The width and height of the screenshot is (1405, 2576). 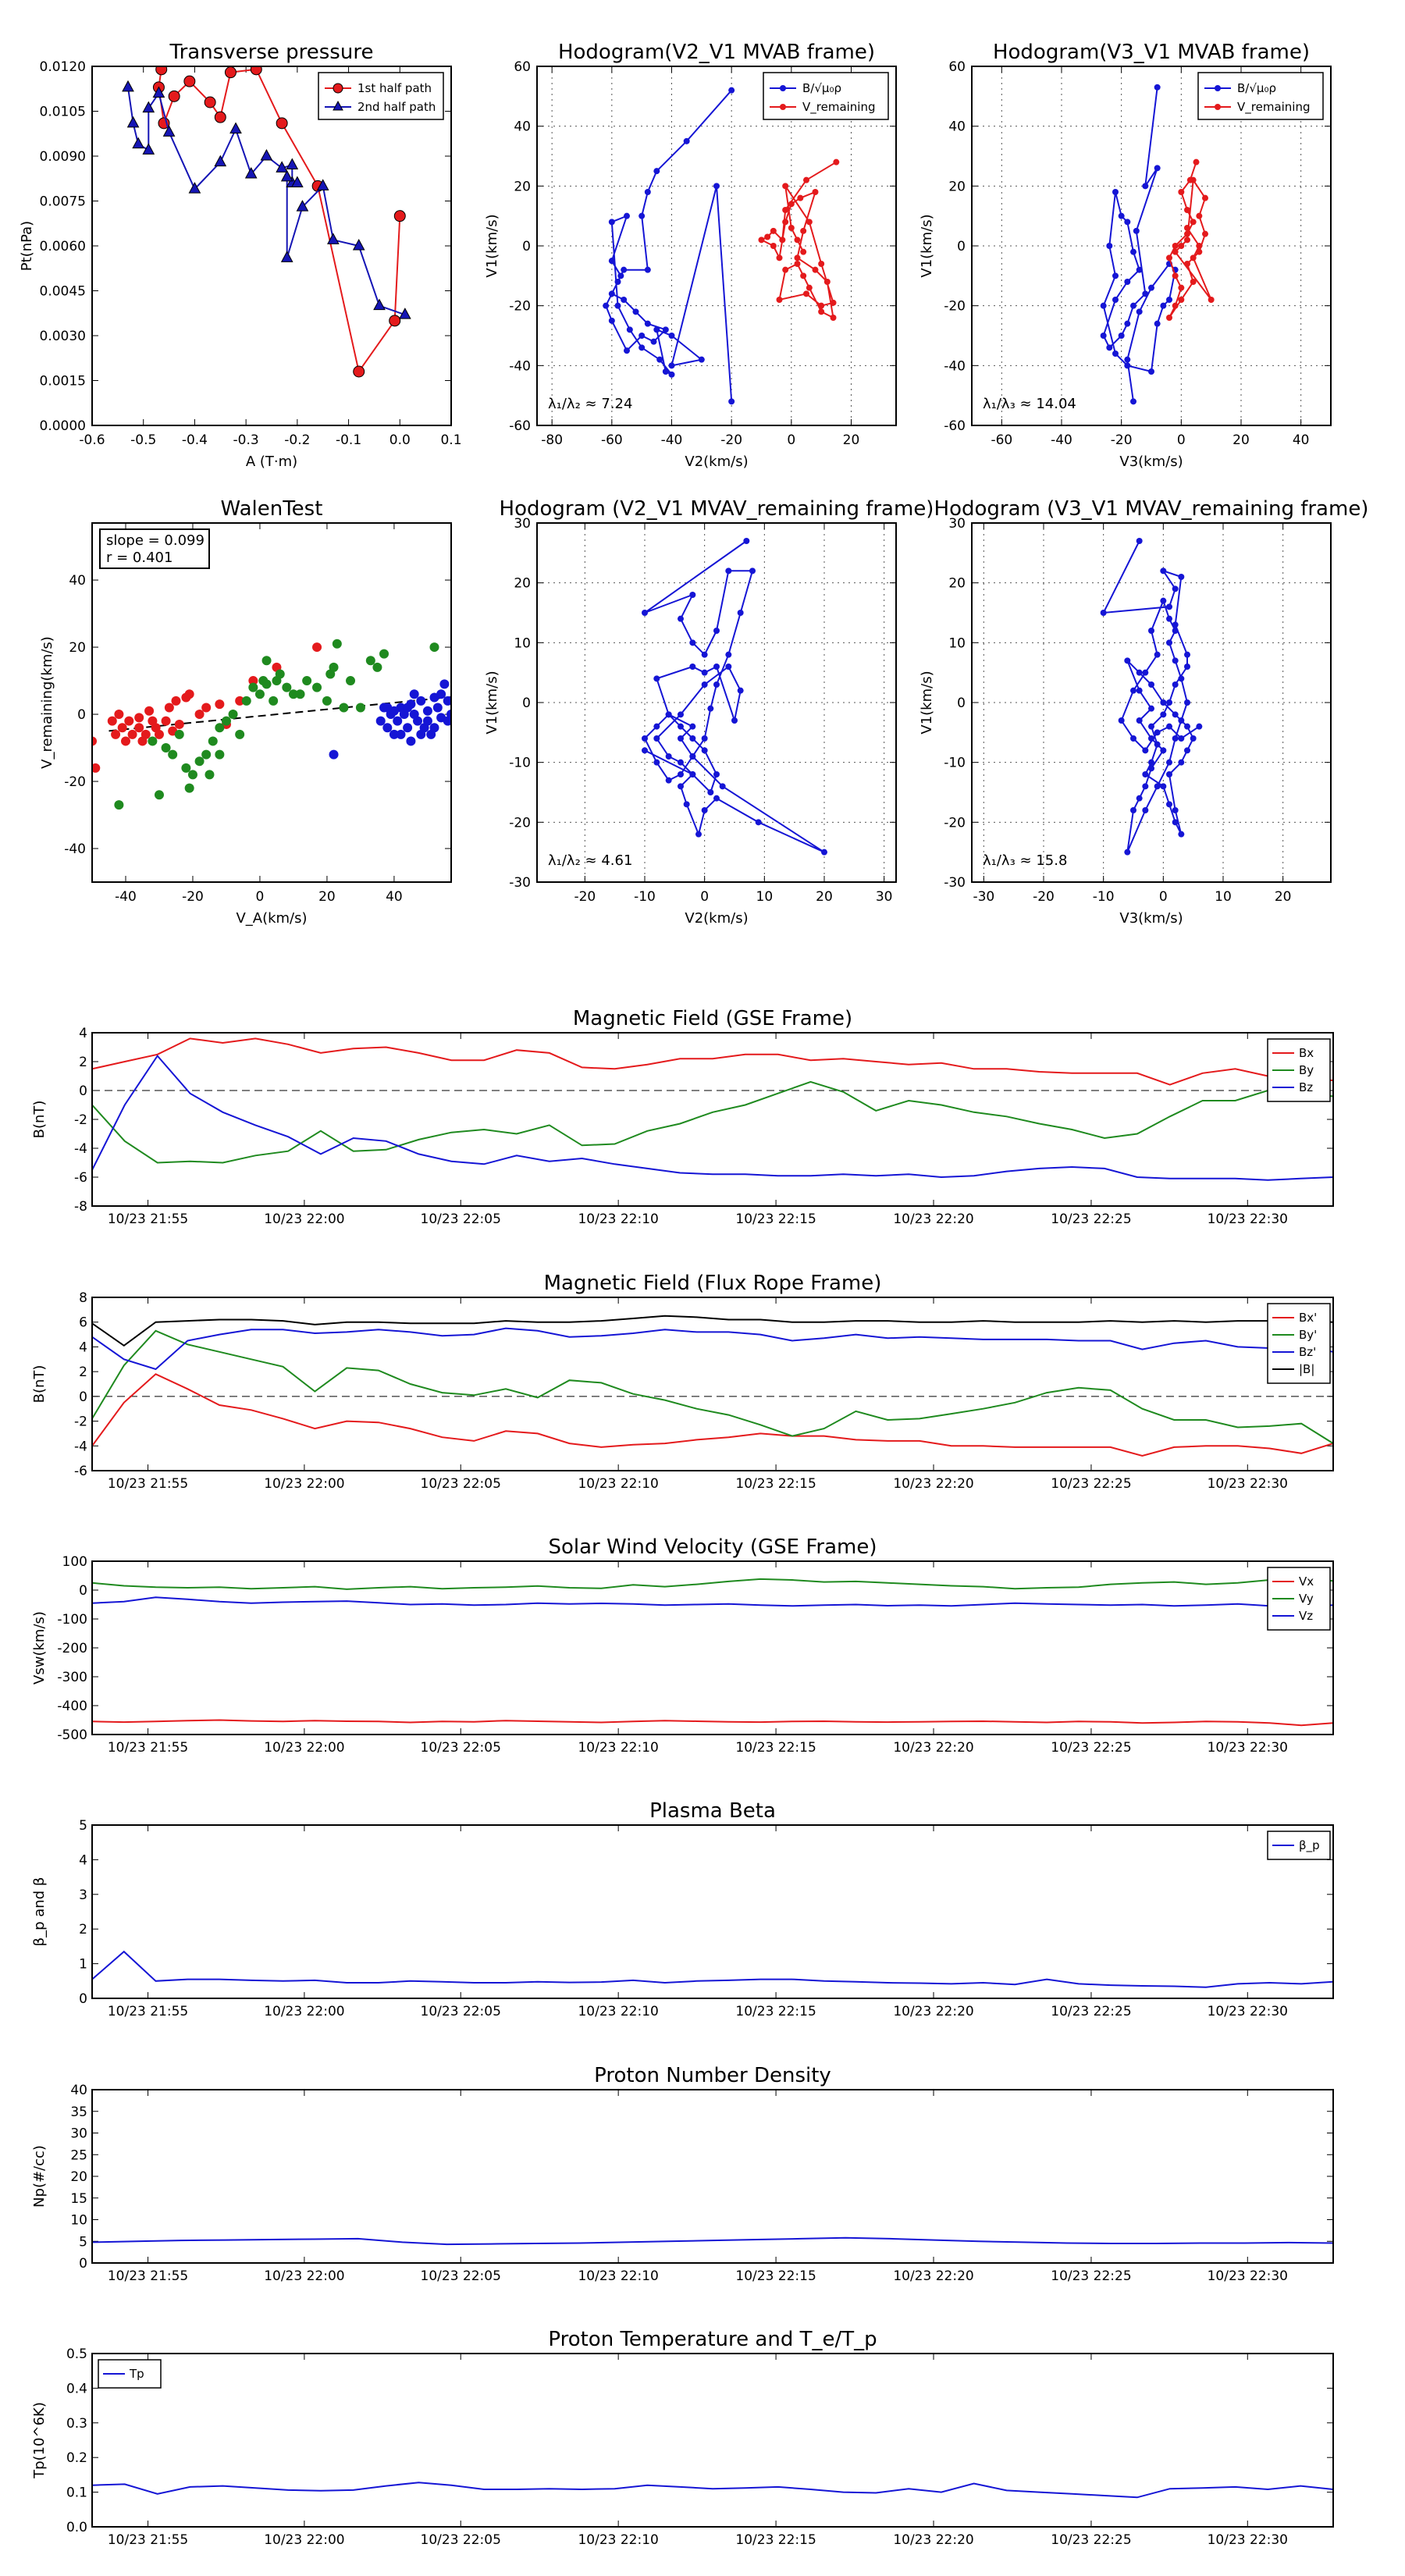 I want to click on x-tick-label: 20, so click(x=824, y=897).